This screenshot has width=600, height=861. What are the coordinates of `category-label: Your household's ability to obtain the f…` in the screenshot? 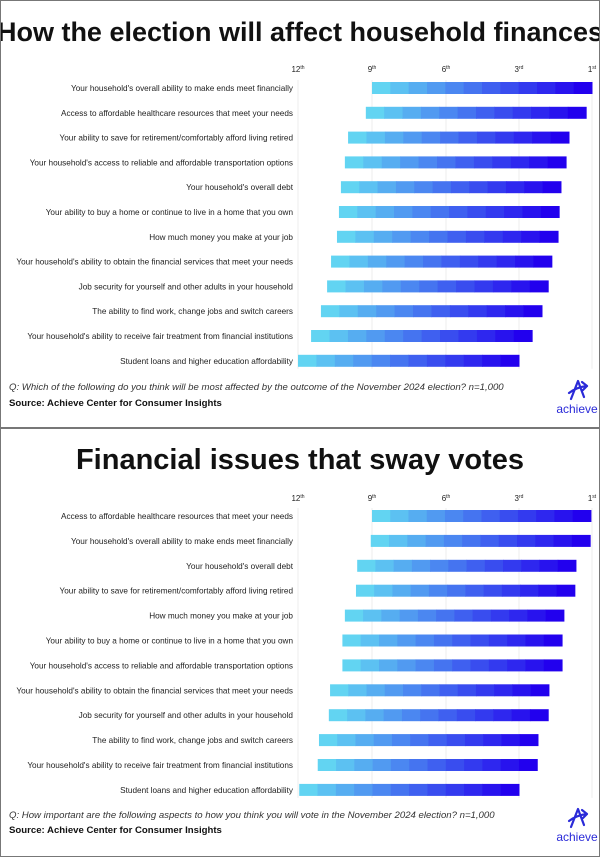 It's located at (154, 262).